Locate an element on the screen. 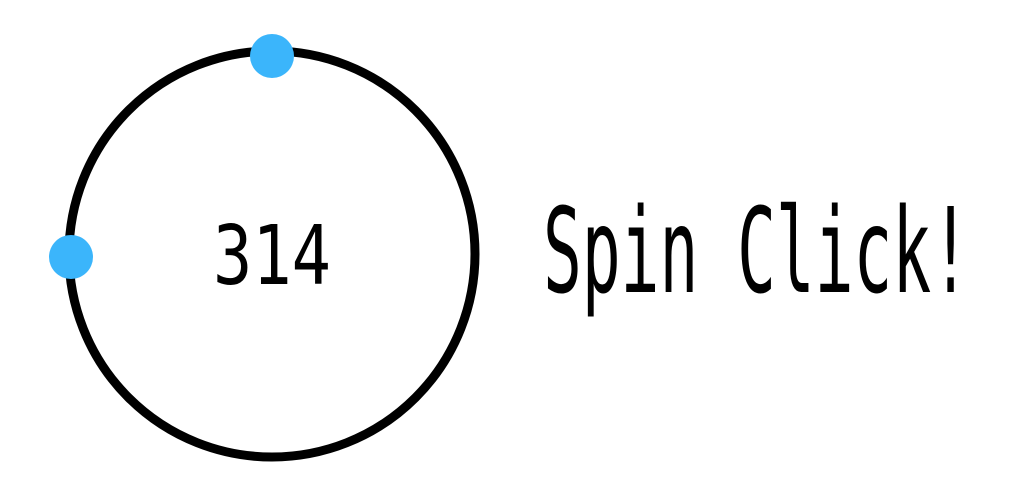 The width and height of the screenshot is (1024, 500). game-title: Spin Click! is located at coordinates (756, 251).